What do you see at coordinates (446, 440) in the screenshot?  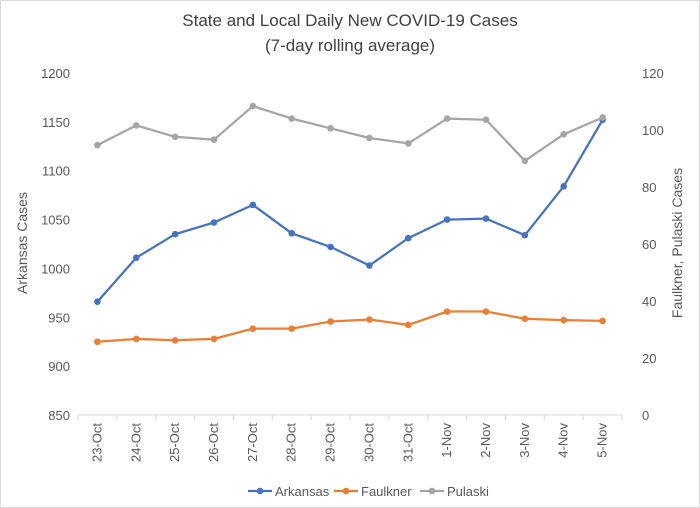 I see `x-tick-label: 1-Nov` at bounding box center [446, 440].